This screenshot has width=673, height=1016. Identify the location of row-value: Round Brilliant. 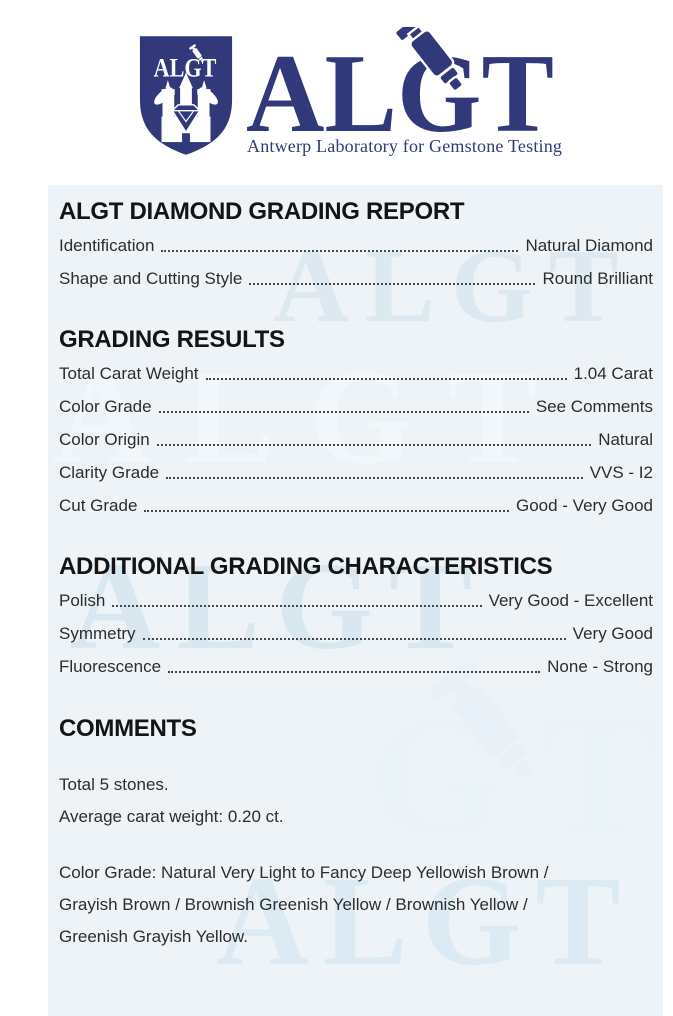
(597, 278).